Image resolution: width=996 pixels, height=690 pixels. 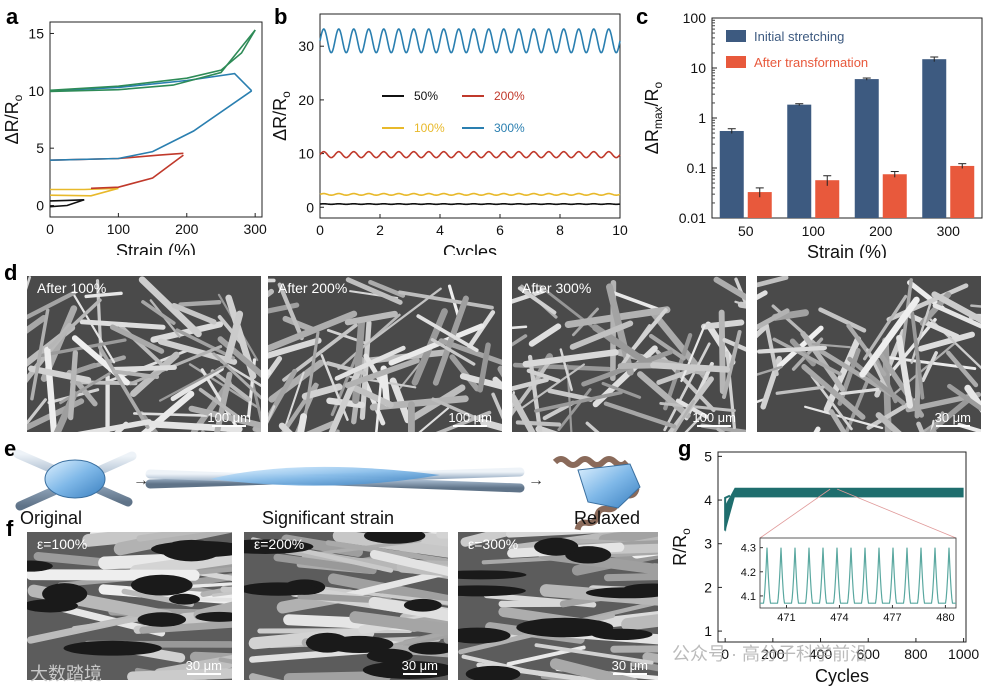 What do you see at coordinates (36, 33) in the screenshot?
I see `y-tick-label: 15` at bounding box center [36, 33].